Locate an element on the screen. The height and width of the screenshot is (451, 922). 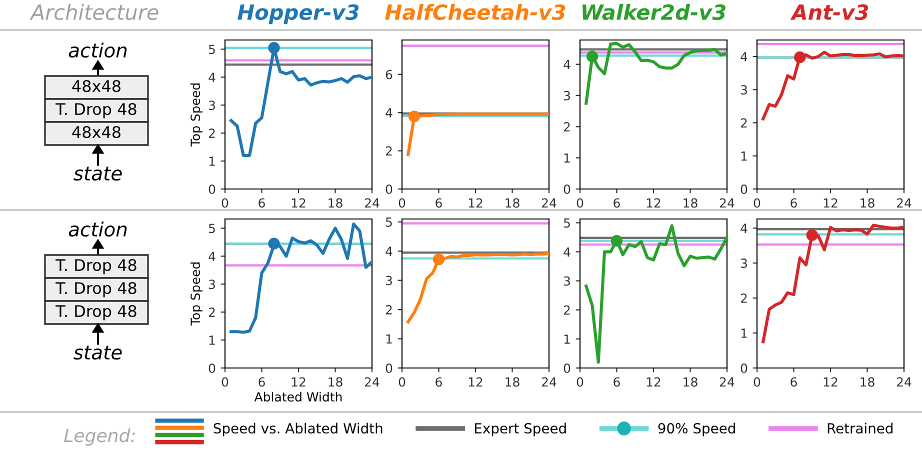
legend-label: Retrained is located at coordinates (860, 428).